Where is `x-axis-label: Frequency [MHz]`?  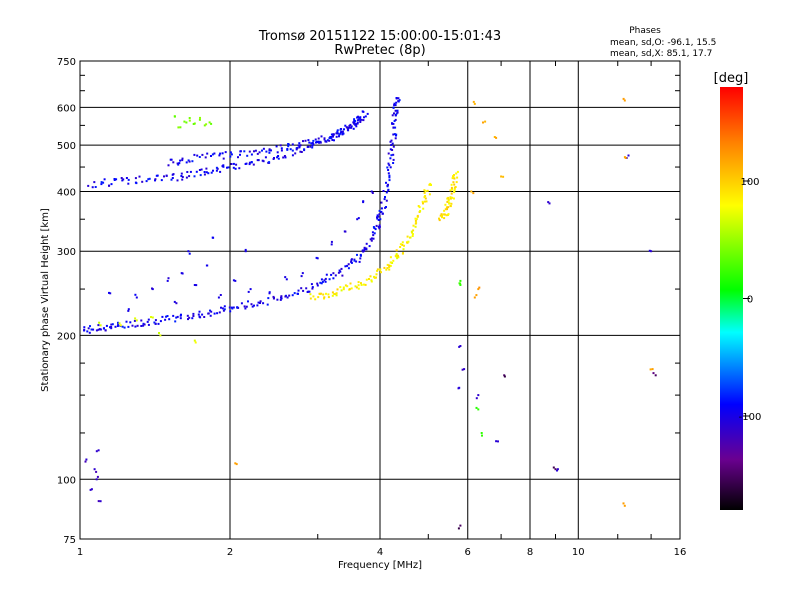 x-axis-label: Frequency [MHz] is located at coordinates (380, 565).